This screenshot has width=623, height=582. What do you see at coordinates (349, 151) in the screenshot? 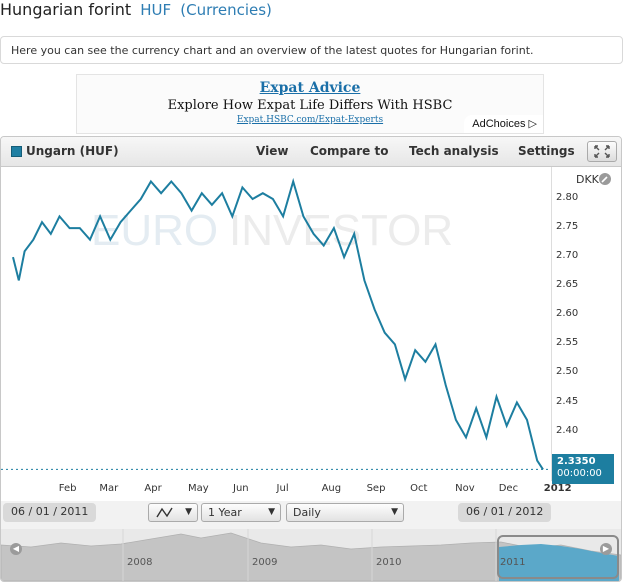
I see `menu-compare-to: Compare to` at bounding box center [349, 151].